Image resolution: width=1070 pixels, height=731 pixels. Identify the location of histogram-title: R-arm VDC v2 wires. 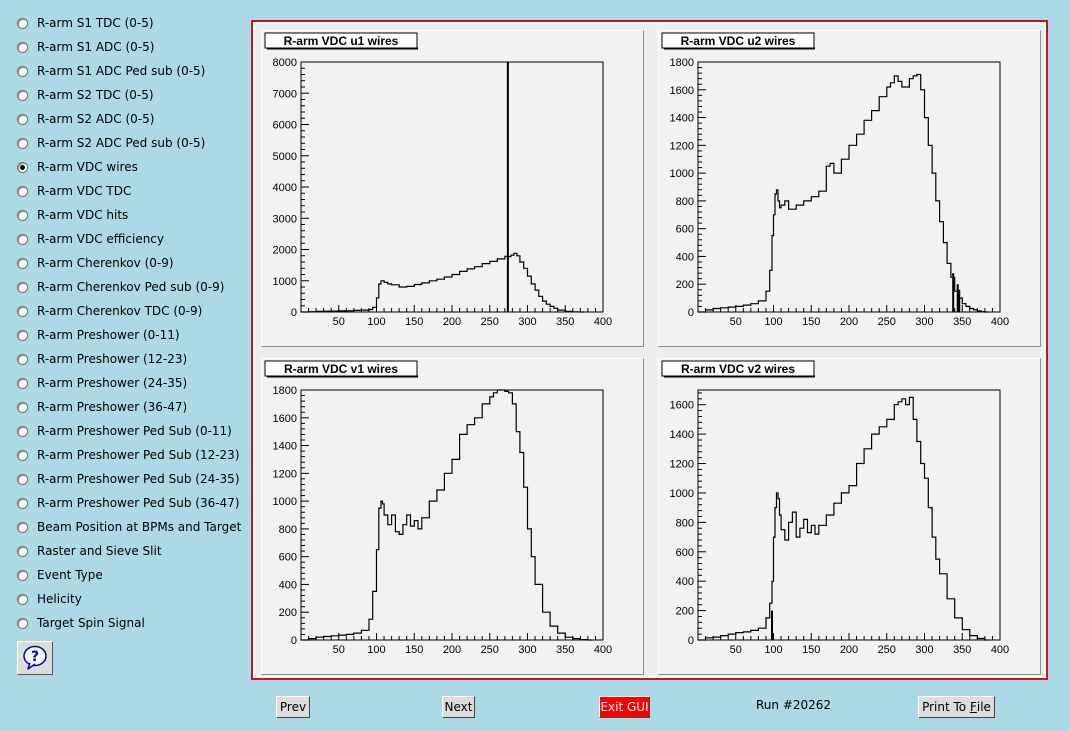
(738, 369).